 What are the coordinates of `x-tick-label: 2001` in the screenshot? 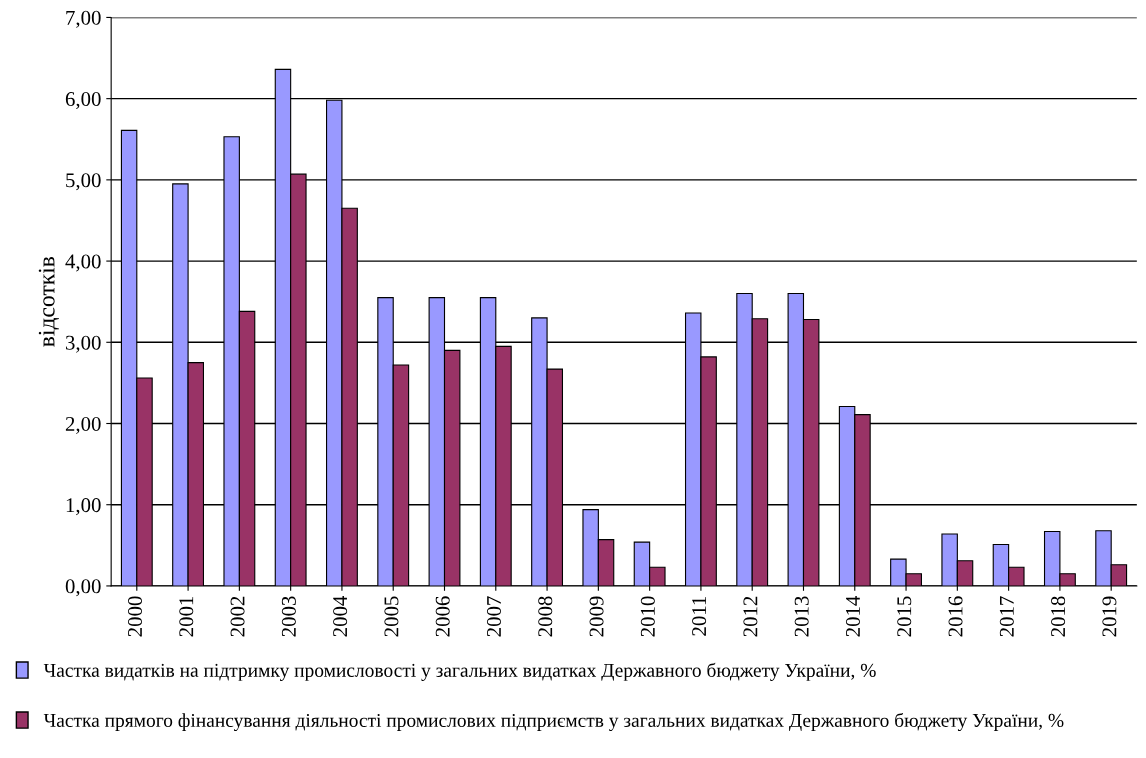 It's located at (186, 616).